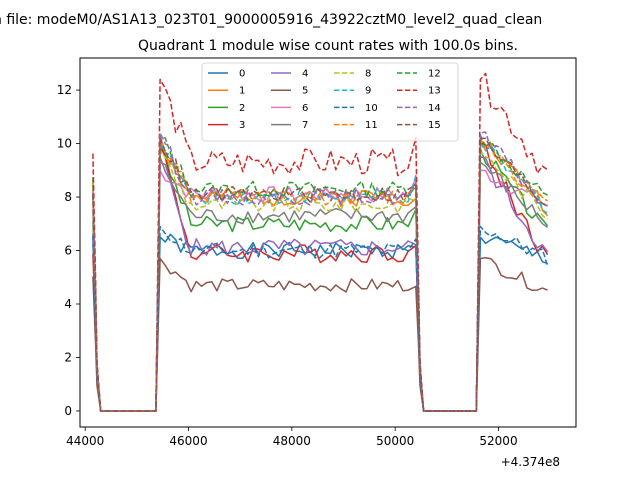 Image resolution: width=640 pixels, height=480 pixels. What do you see at coordinates (64, 90) in the screenshot?
I see `y-tick-label: 12` at bounding box center [64, 90].